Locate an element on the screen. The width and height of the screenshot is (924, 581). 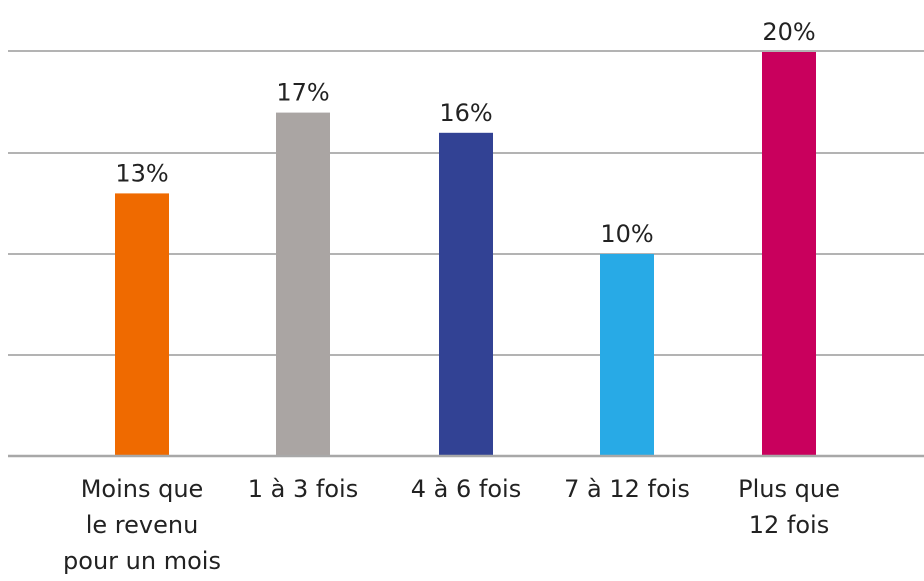
data-label: 16% is located at coordinates (465, 113).